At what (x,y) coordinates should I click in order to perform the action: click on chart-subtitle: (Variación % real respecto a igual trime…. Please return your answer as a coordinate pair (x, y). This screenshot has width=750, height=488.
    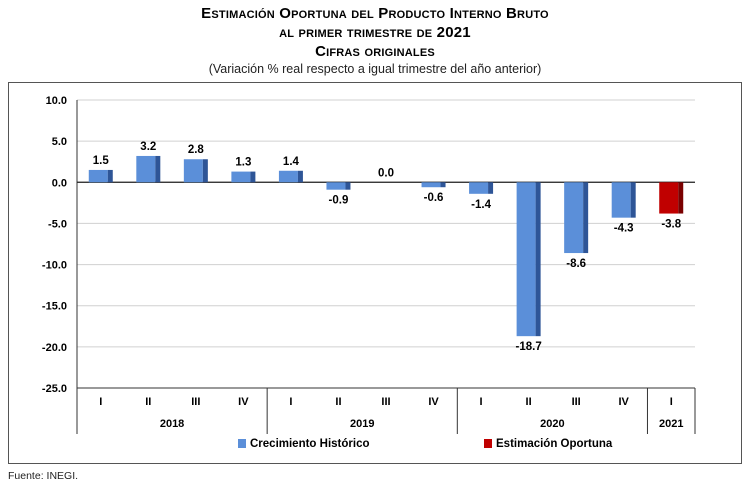
    Looking at the image, I should click on (375, 69).